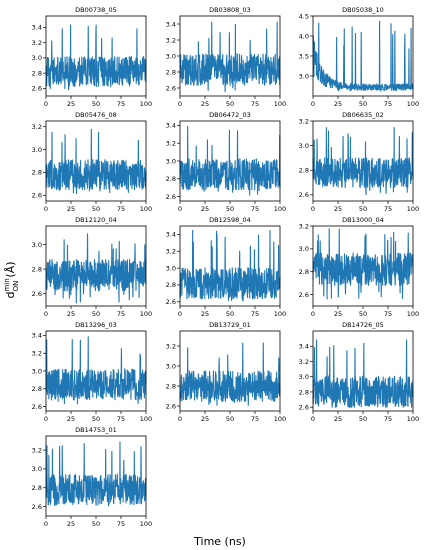 The height and width of the screenshot is (550, 427). Describe the element at coordinates (304, 16) in the screenshot. I see `y-tick-label: 4.5` at that location.